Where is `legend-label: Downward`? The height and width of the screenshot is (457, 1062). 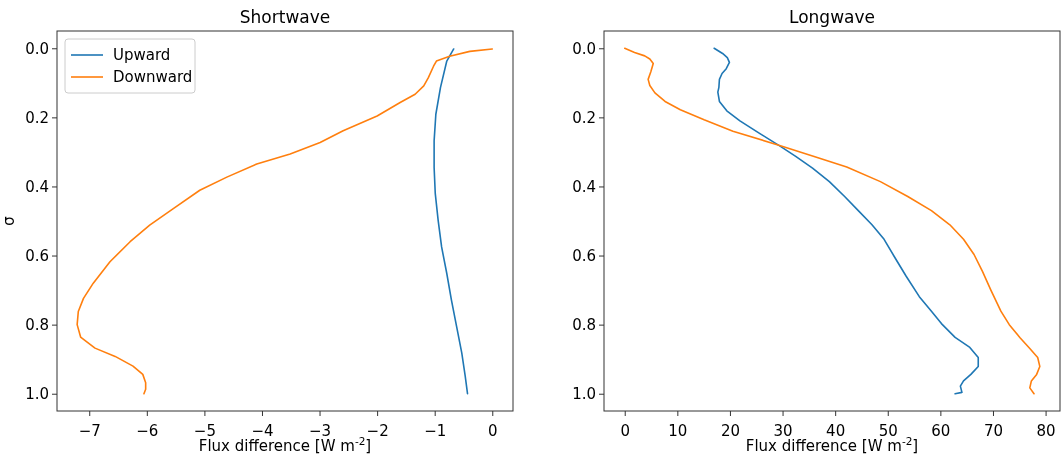 legend-label: Downward is located at coordinates (153, 77).